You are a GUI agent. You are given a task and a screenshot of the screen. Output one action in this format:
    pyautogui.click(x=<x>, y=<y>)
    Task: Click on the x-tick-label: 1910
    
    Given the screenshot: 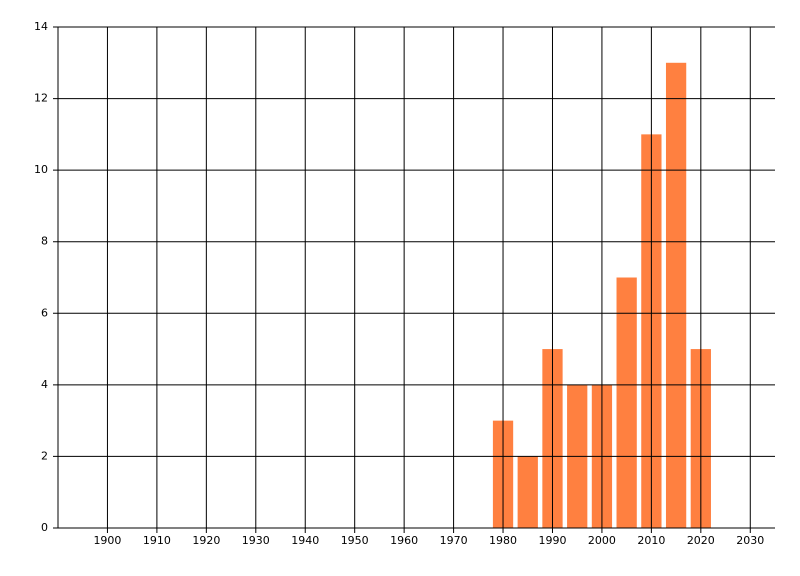 What is the action you would take?
    pyautogui.click(x=157, y=540)
    